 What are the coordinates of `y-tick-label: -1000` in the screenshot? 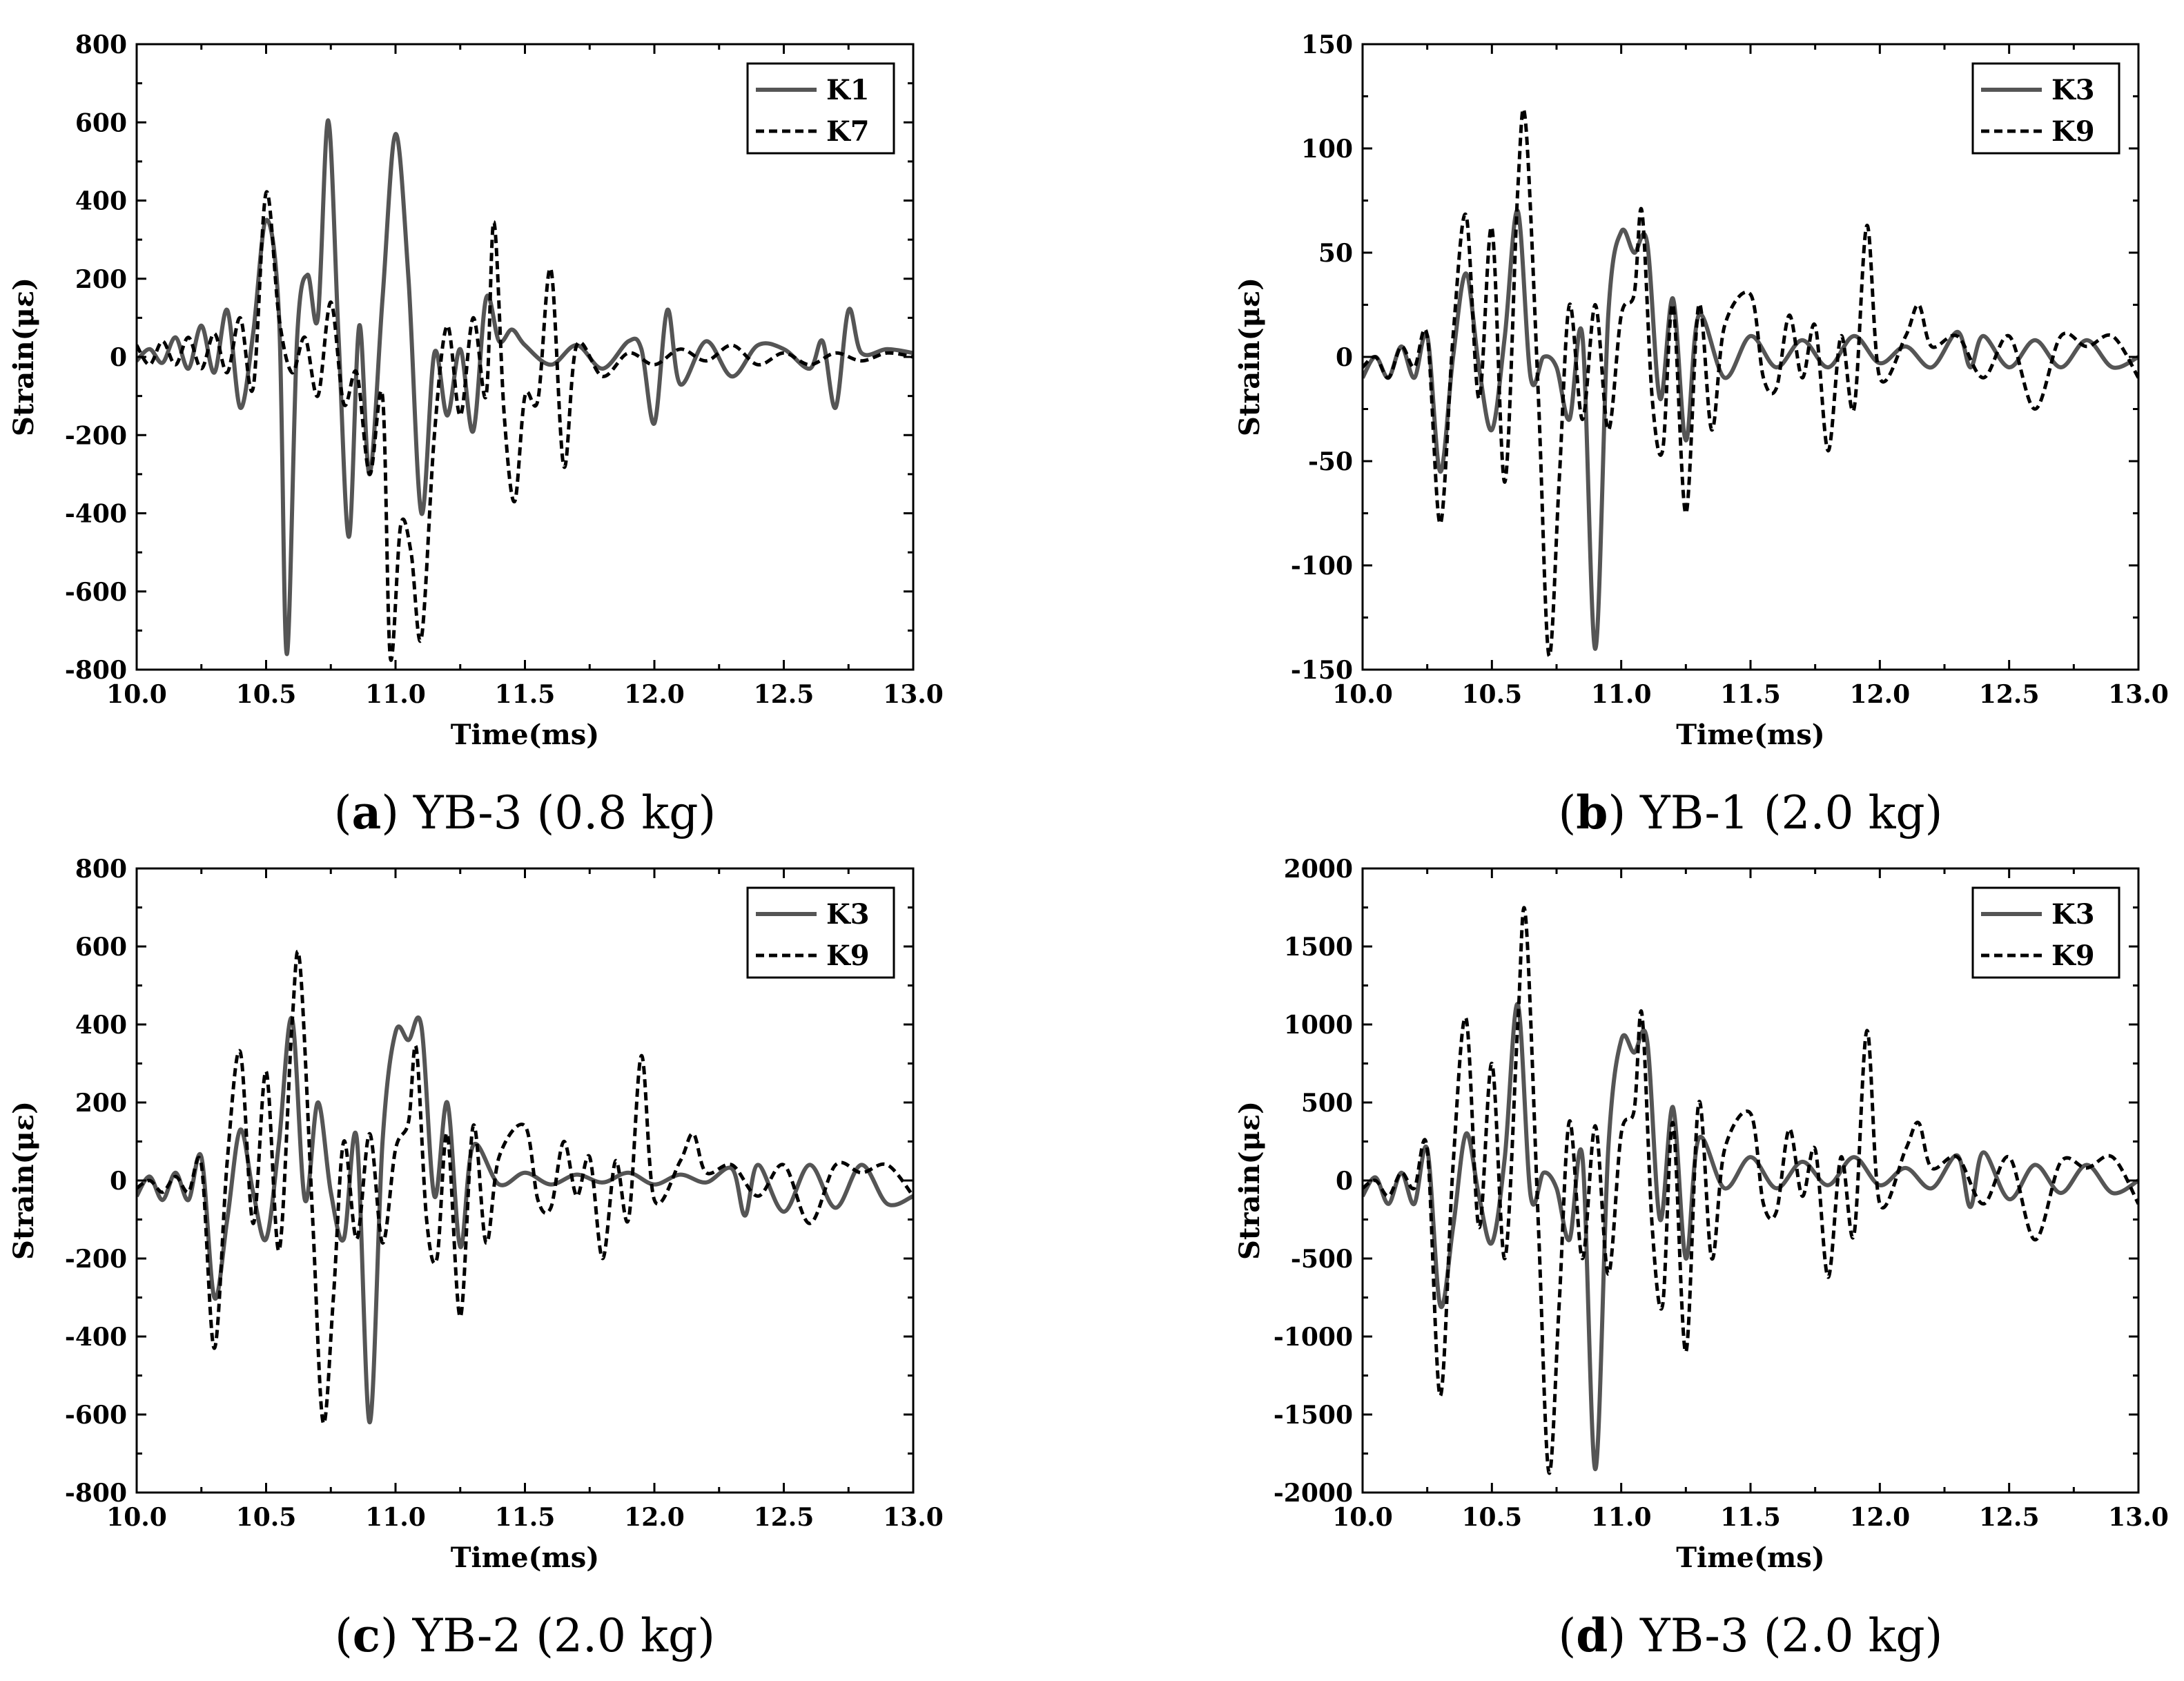 It's located at (1313, 1337).